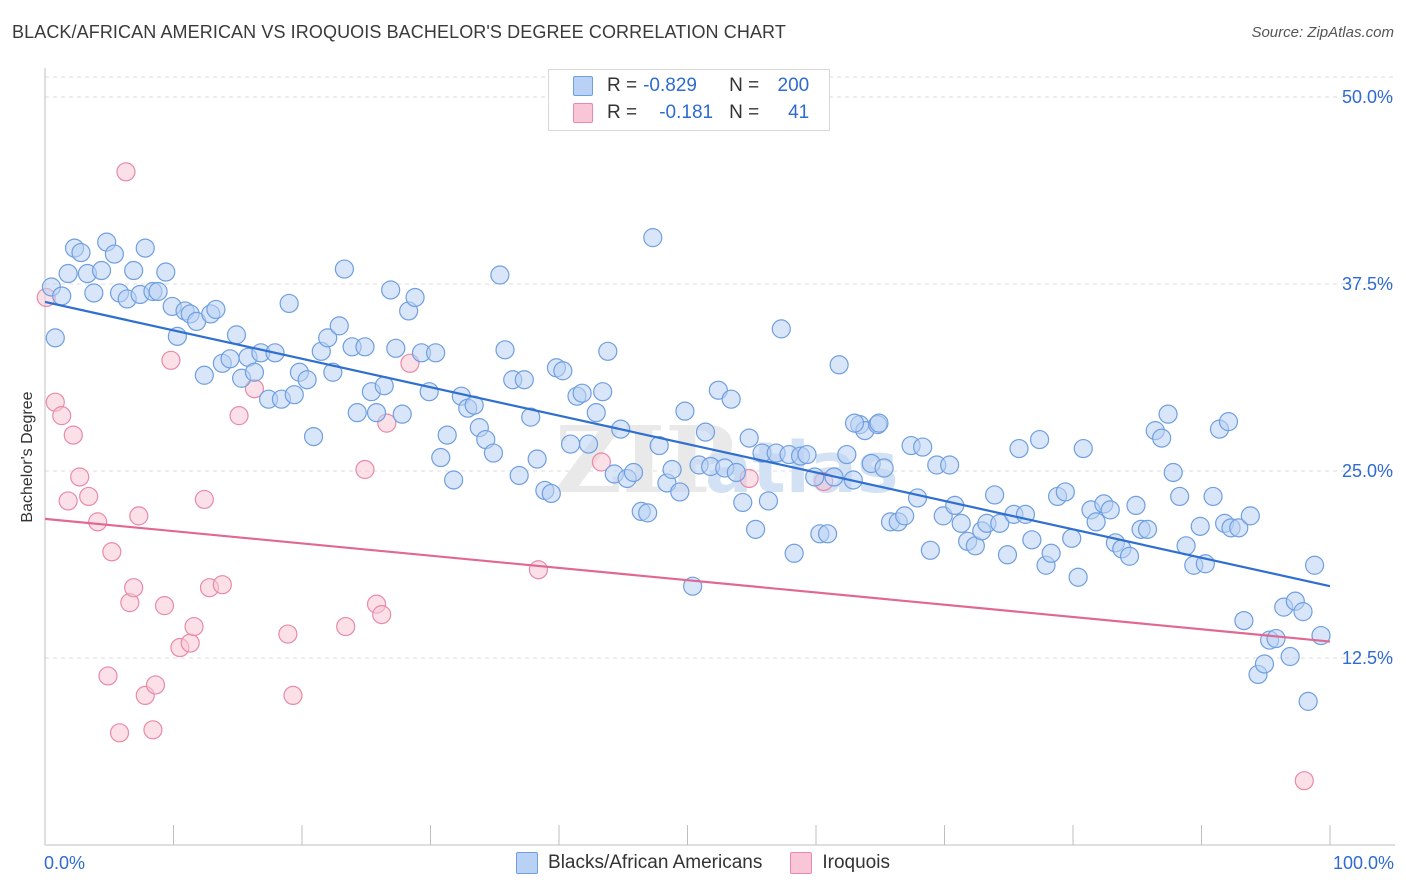  What do you see at coordinates (691, 86) in the screenshot?
I see `legend-row-blacks: R = -0.829 N = 200` at bounding box center [691, 86].